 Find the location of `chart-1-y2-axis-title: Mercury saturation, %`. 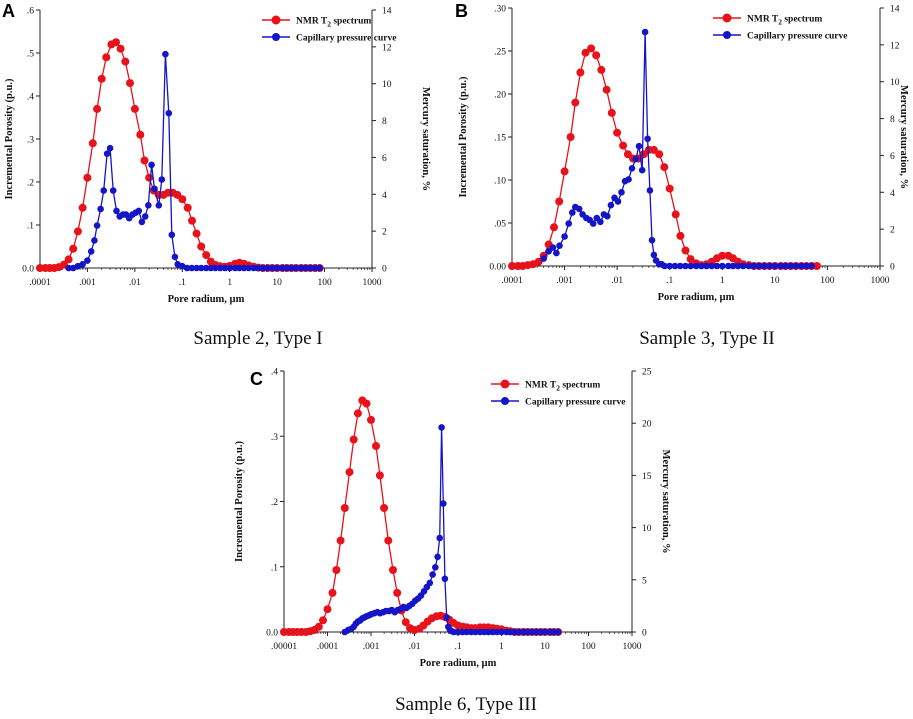

chart-1-y2-axis-title: Mercury saturation, % is located at coordinates (903, 137).